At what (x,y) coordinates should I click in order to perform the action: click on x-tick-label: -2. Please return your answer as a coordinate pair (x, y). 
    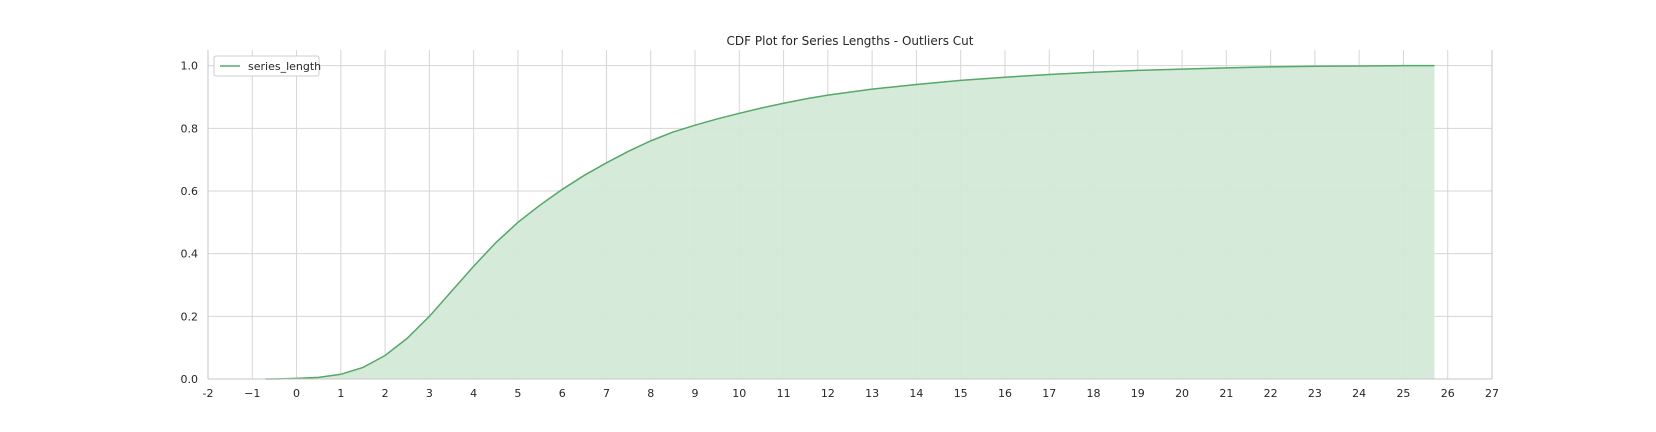
    Looking at the image, I should click on (208, 393).